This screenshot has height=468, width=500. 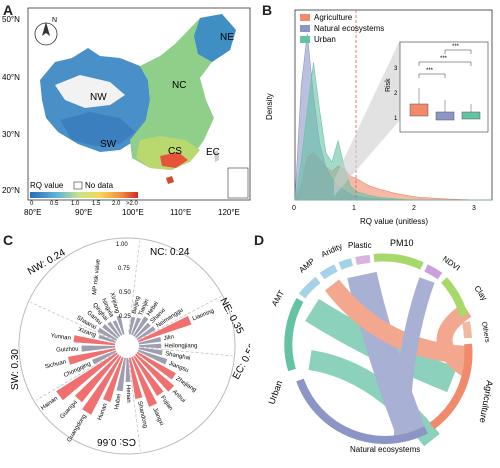 I want to click on bar-neimenggu, so click(x=146, y=333).